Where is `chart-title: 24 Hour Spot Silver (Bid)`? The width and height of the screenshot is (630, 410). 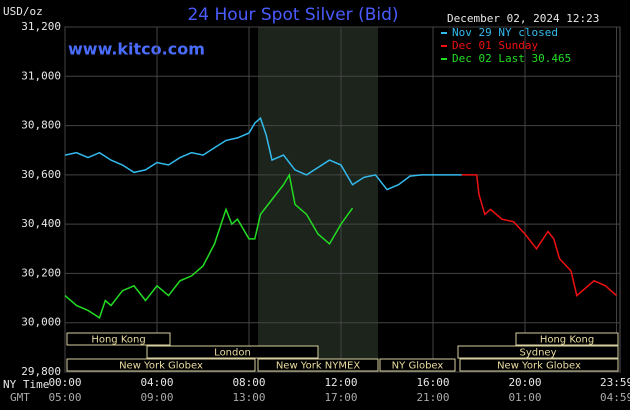 chart-title: 24 Hour Spot Silver (Bid) is located at coordinates (292, 15).